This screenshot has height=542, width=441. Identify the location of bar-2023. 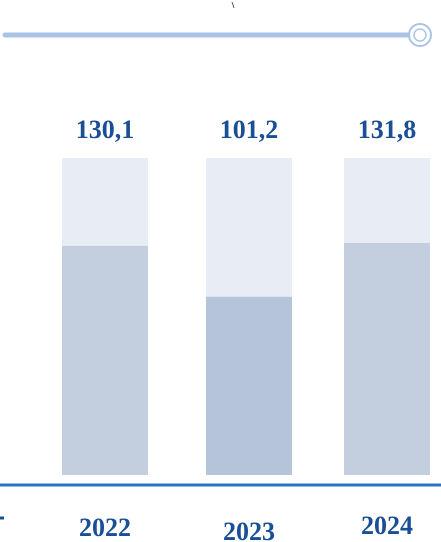
(249, 385).